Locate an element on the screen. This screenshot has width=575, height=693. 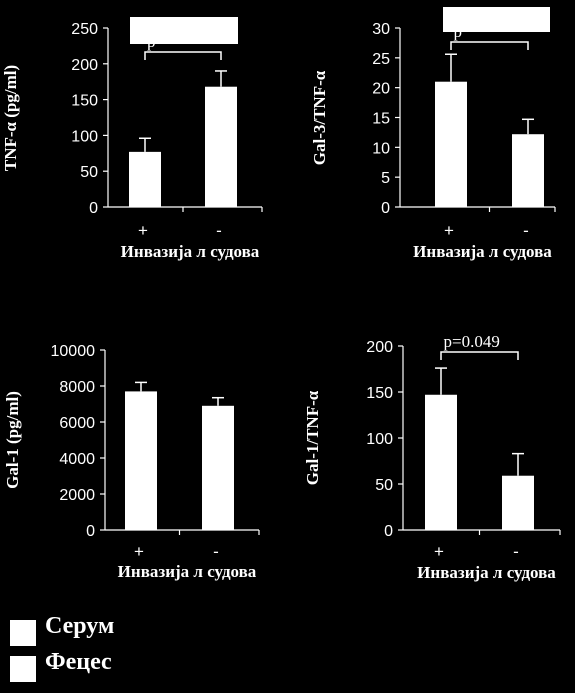
chart2-y-tick-label: 15 is located at coordinates (381, 119).